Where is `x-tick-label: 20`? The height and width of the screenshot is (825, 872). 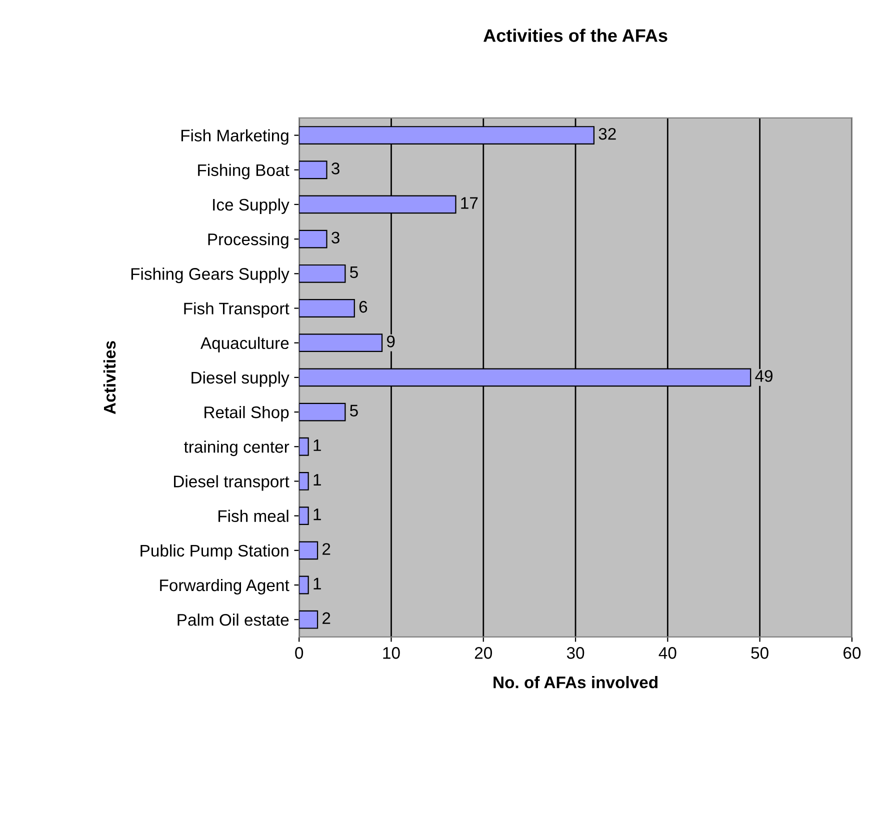 x-tick-label: 20 is located at coordinates (483, 653).